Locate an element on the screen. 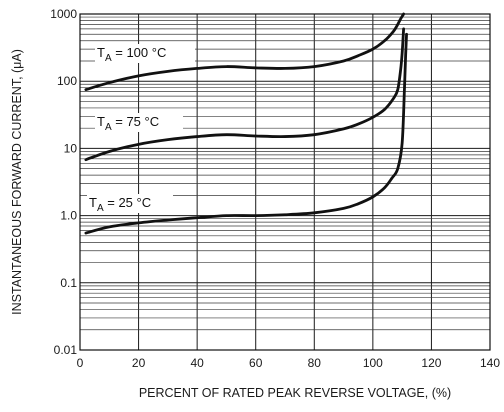 Image resolution: width=504 pixels, height=412 pixels. x-tick-label: 100 is located at coordinates (373, 363).